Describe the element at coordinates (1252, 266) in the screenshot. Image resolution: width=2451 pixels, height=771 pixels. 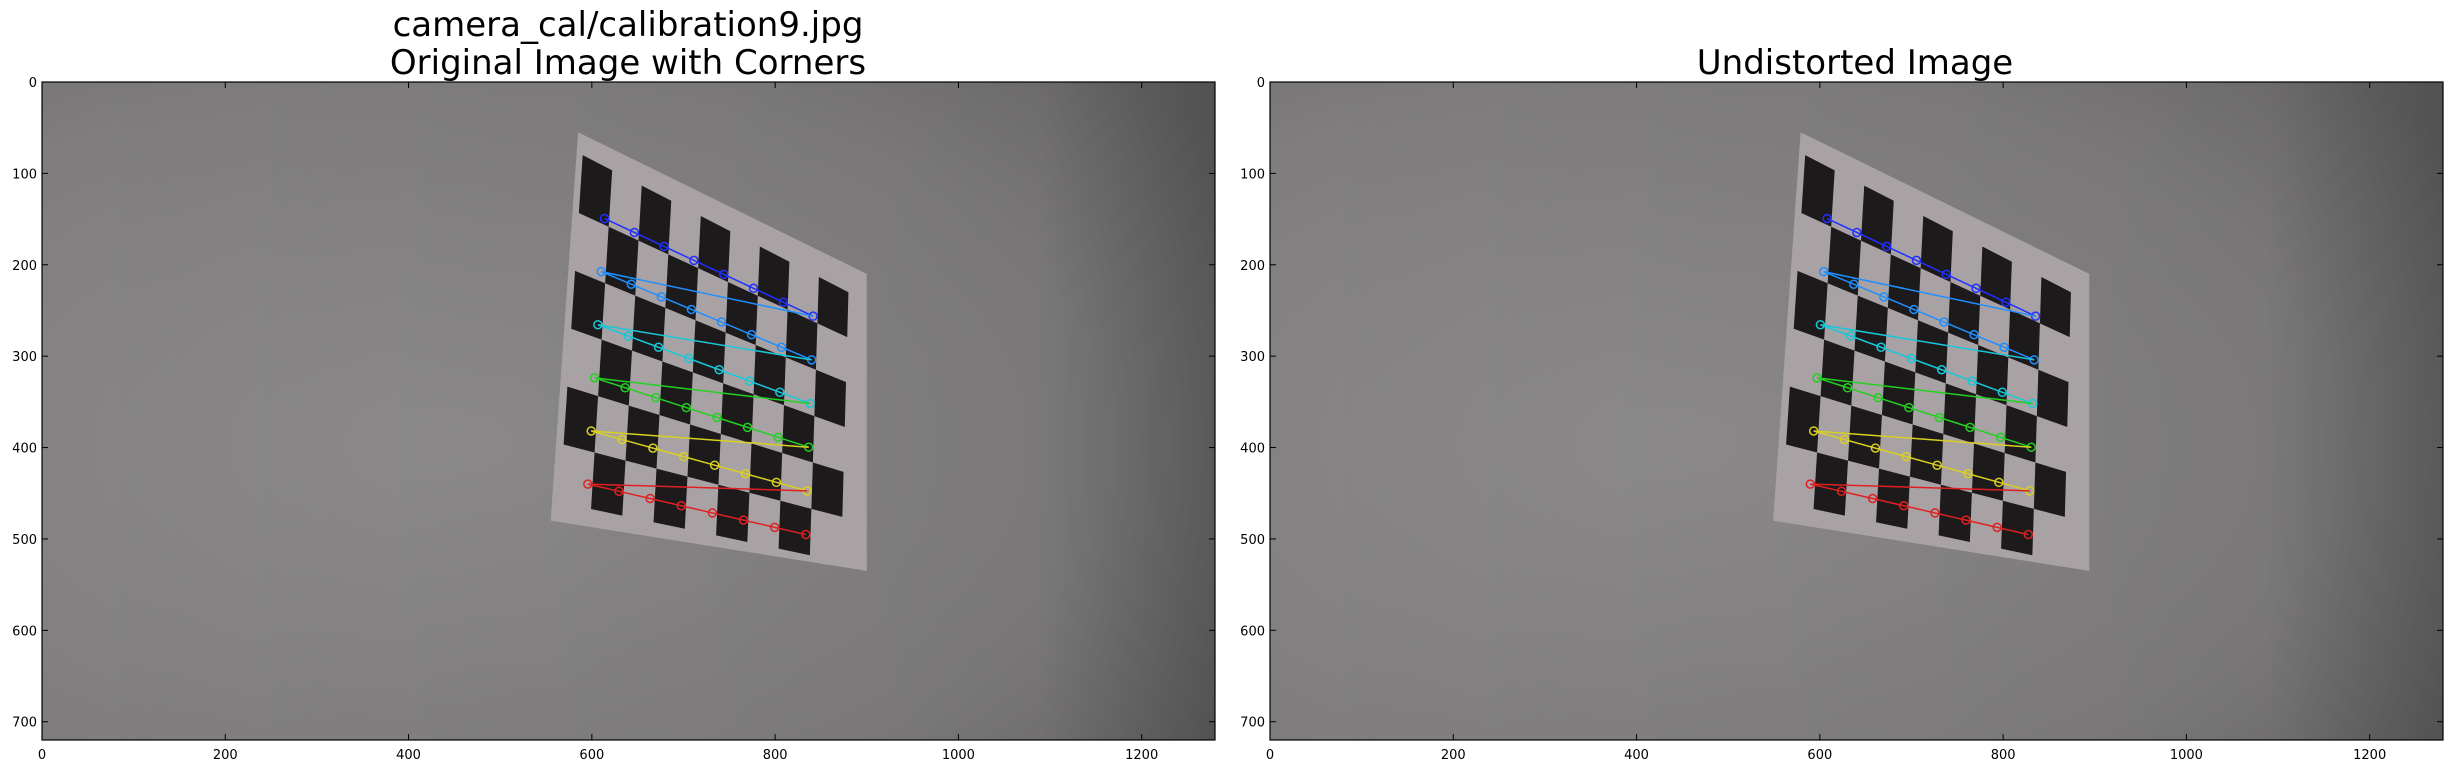
I see `y-tick-label: 200` at that location.